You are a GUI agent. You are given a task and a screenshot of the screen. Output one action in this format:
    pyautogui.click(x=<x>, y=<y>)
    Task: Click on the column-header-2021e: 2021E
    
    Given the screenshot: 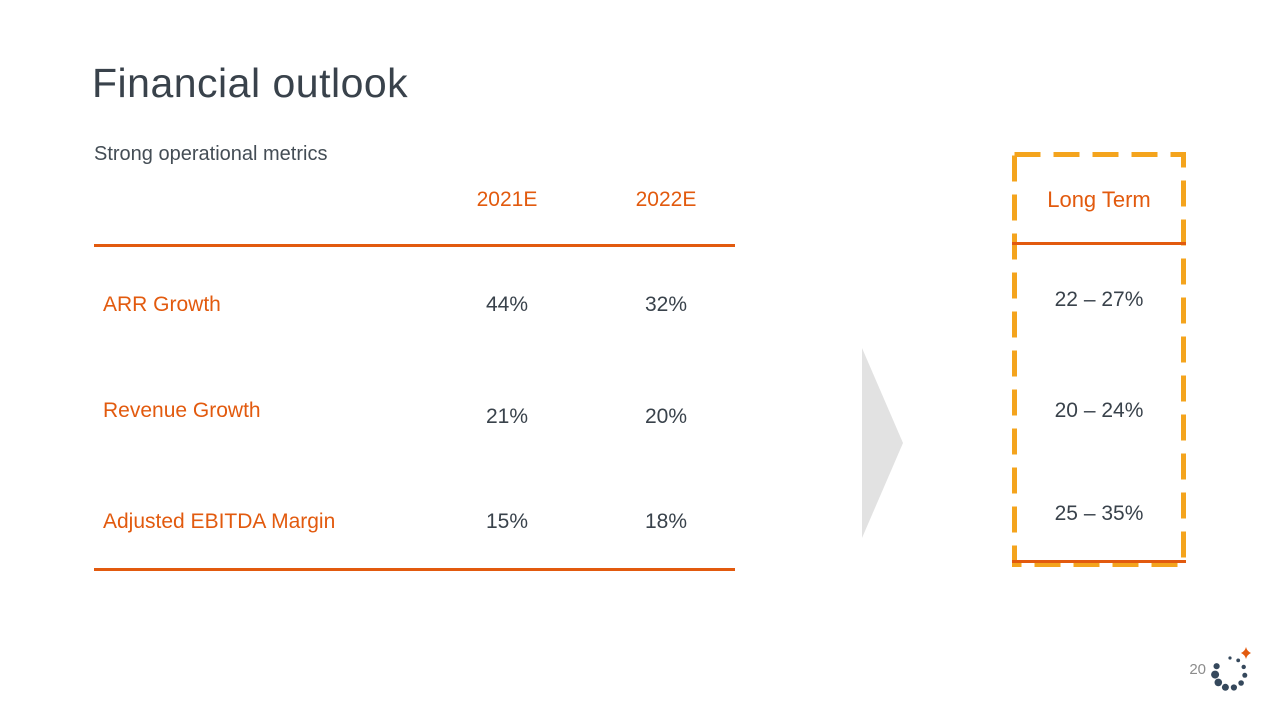 What is the action you would take?
    pyautogui.click(x=507, y=199)
    